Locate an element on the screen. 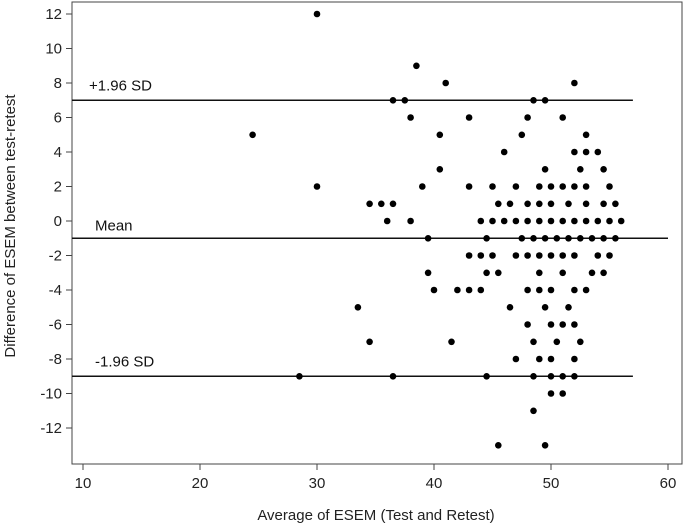  x-tick-label: 50 is located at coordinates (551, 483).